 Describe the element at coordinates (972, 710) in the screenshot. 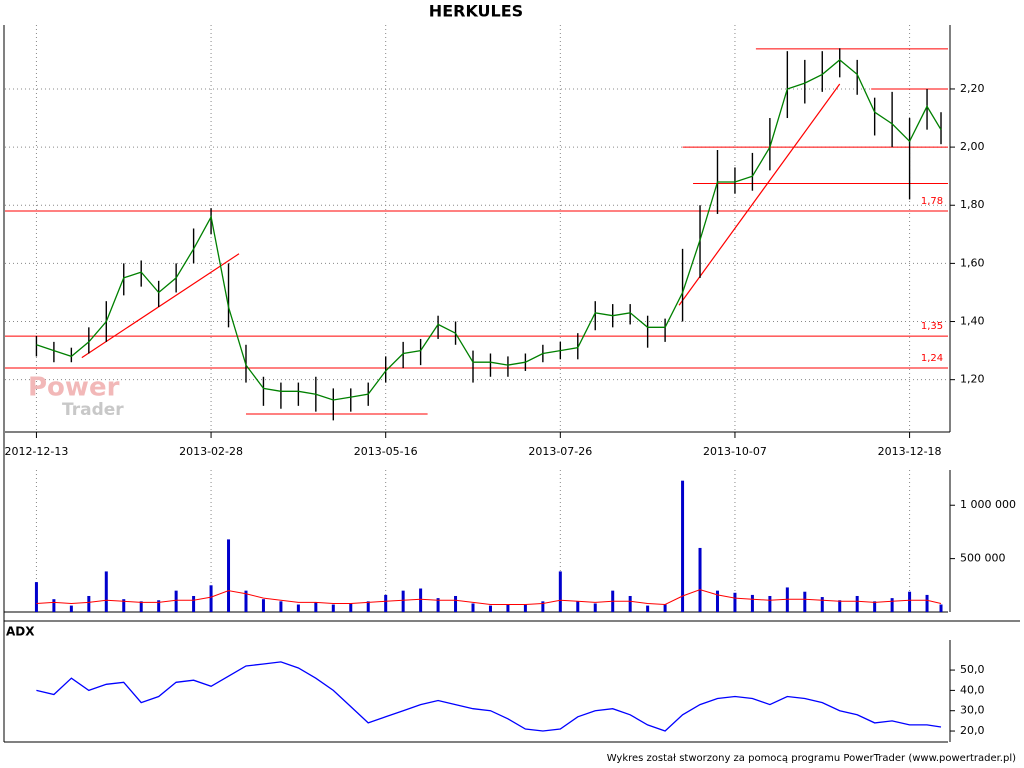

I see `y-tick-label: 30,0` at that location.